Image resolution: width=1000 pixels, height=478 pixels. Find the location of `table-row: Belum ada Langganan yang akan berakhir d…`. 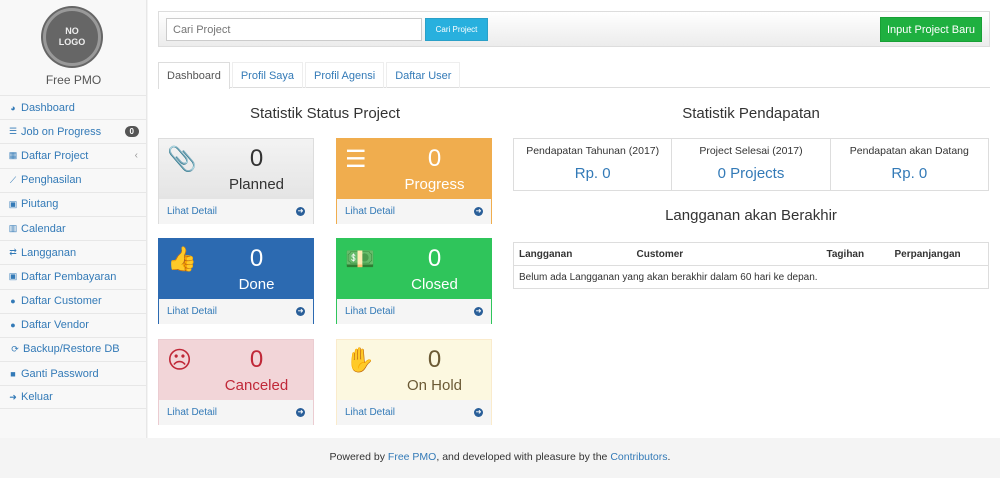

table-row: Belum ada Langganan yang akan berakhir d… is located at coordinates (751, 277).